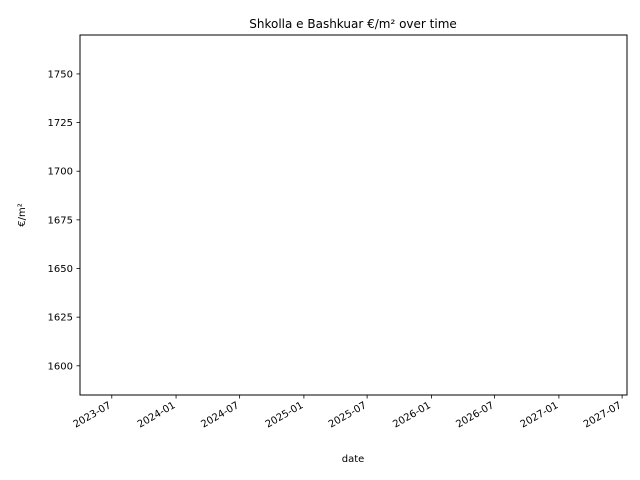  Describe the element at coordinates (60, 269) in the screenshot. I see `y-tick-label: 1650` at that location.